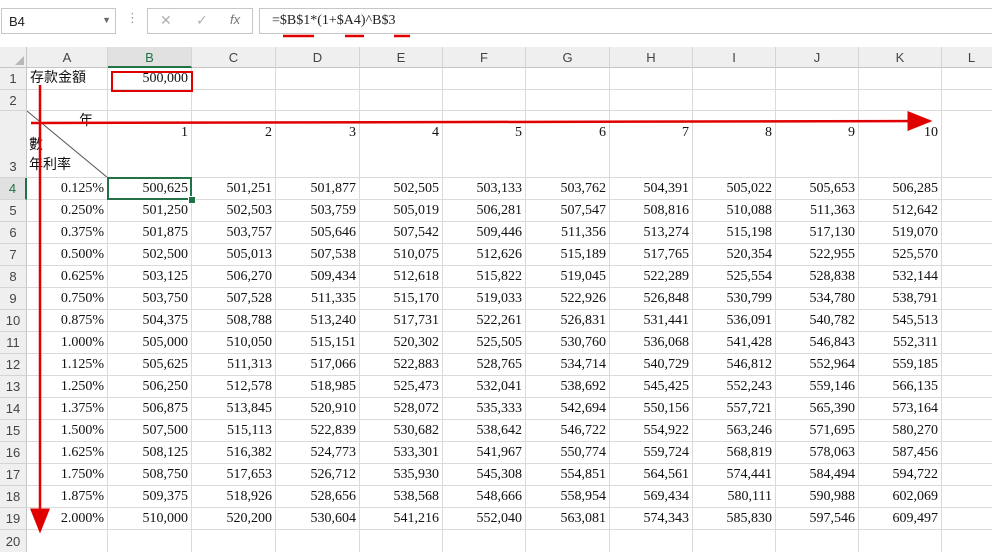 This screenshot has height=552, width=992. Describe the element at coordinates (568, 431) in the screenshot. I see `value-cell: 546,722` at that location.